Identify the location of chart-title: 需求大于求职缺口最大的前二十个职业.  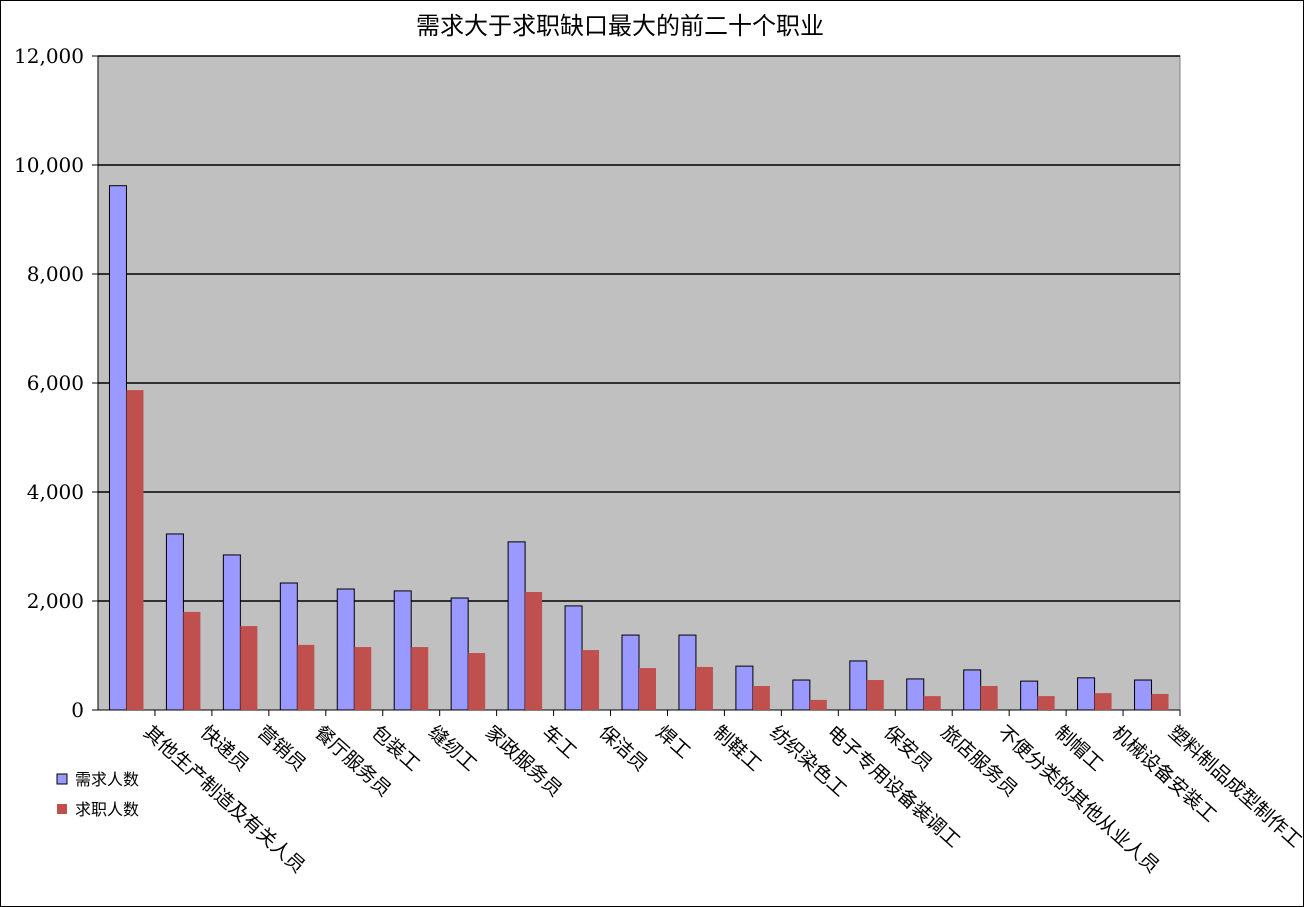
(620, 26).